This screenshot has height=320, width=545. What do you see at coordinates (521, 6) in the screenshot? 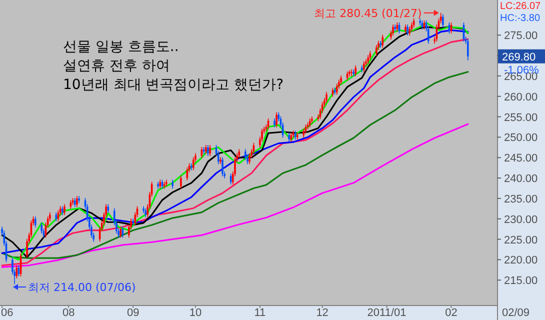
I see `text: LC:26.07` at bounding box center [521, 6].